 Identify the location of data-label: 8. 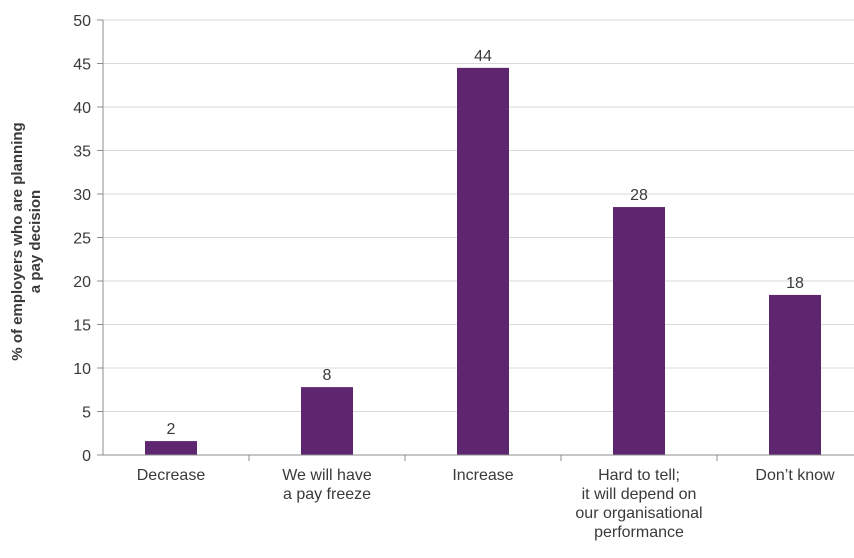
(327, 375).